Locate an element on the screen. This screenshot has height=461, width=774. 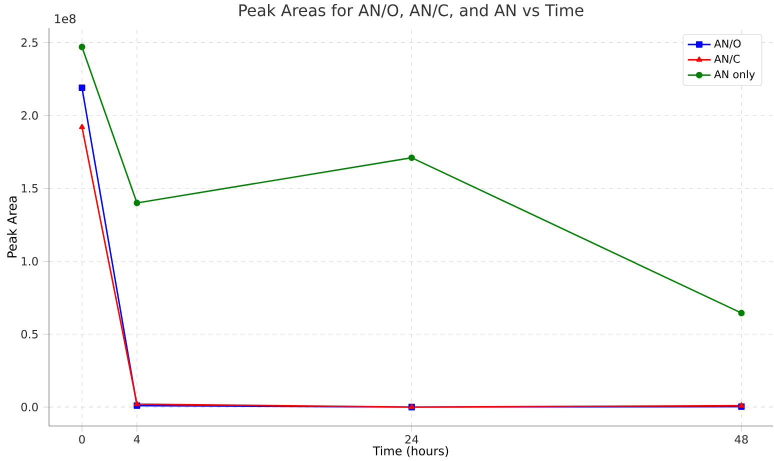
x-tick-label: 0 is located at coordinates (82, 439).